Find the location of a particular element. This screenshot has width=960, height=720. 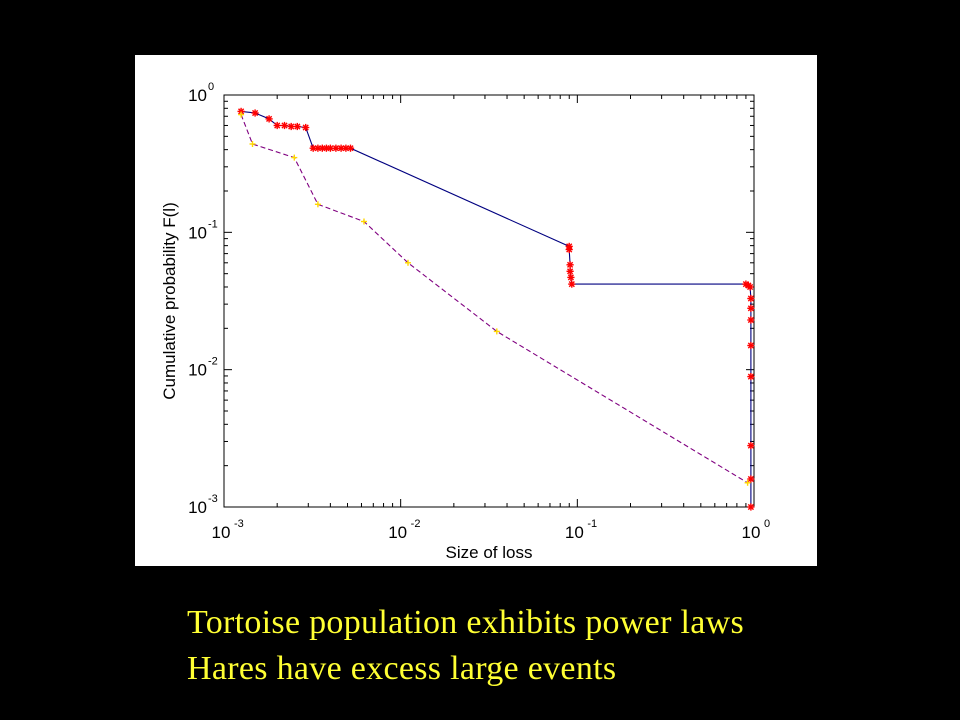

x-tick-exponent: -2 is located at coordinates (416, 524).